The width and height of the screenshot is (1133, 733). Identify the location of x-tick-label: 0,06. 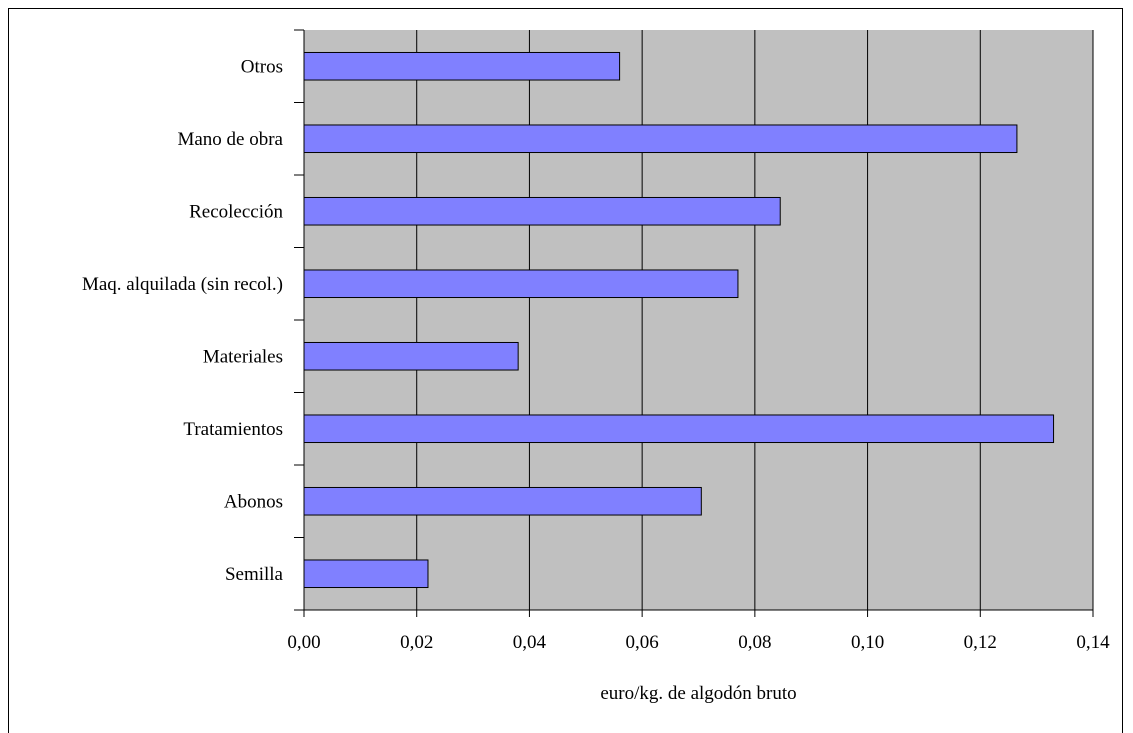
(642, 642).